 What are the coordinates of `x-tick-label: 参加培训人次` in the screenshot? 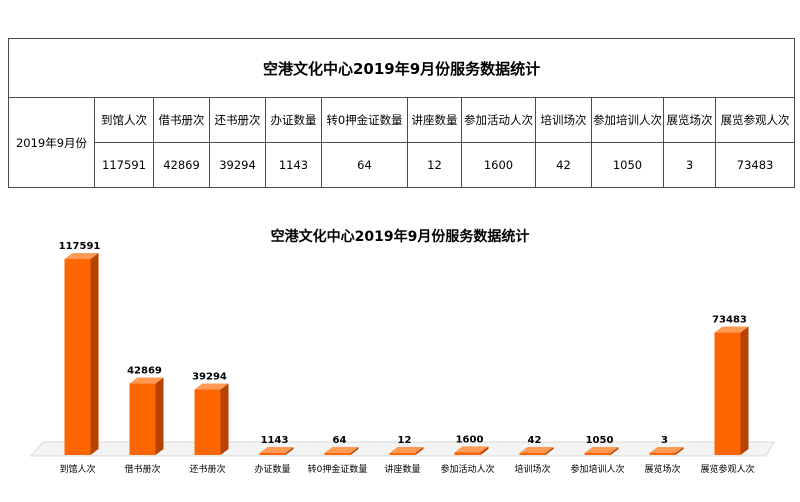 It's located at (597, 469).